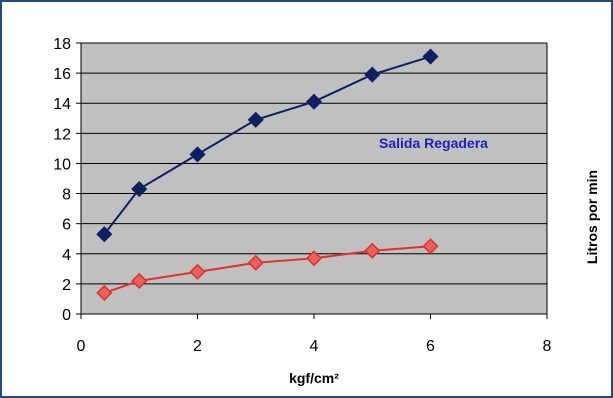  I want to click on series-label: Salida Regadera, so click(433, 143).